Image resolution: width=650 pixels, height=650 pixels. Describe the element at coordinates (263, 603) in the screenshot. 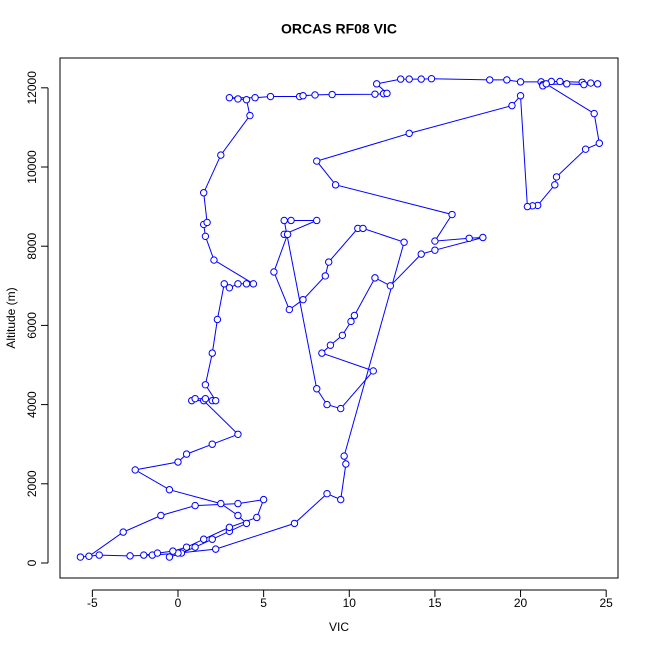

I see `x-tick-label: 5` at that location.